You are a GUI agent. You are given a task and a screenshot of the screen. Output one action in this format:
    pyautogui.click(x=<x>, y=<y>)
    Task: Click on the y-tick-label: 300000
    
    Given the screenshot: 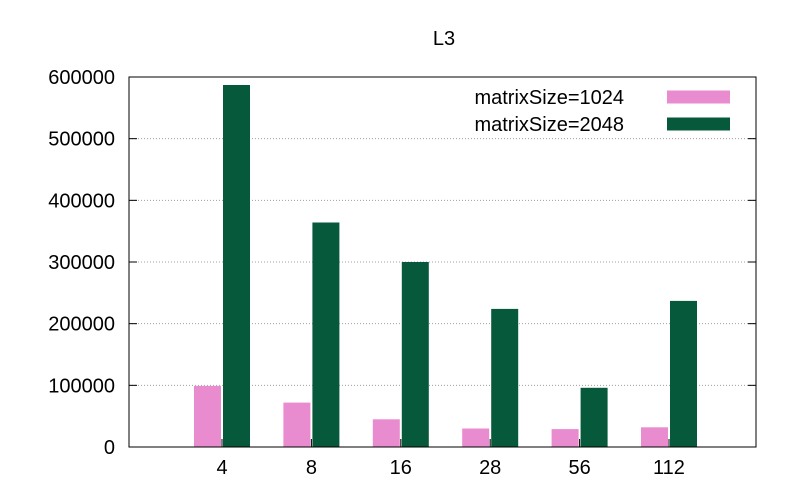 What is the action you would take?
    pyautogui.click(x=81, y=263)
    